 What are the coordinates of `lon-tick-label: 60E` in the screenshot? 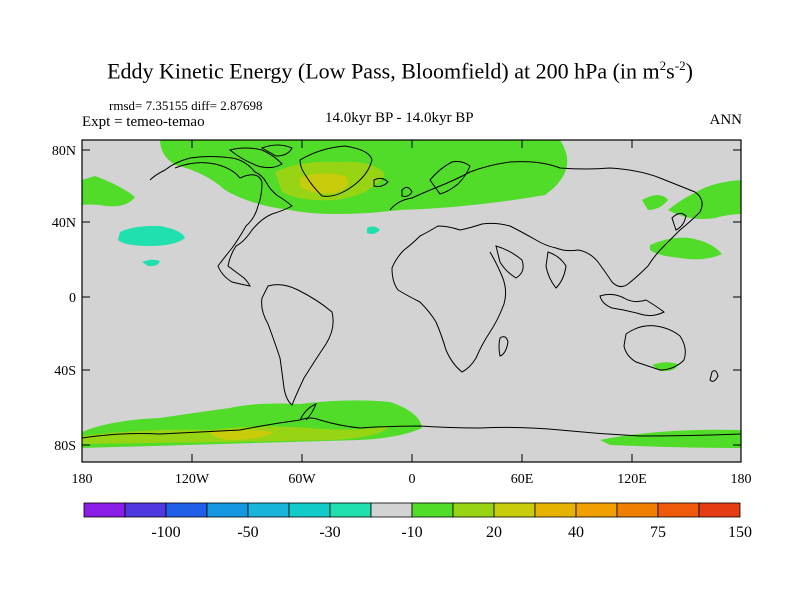 It's located at (522, 479).